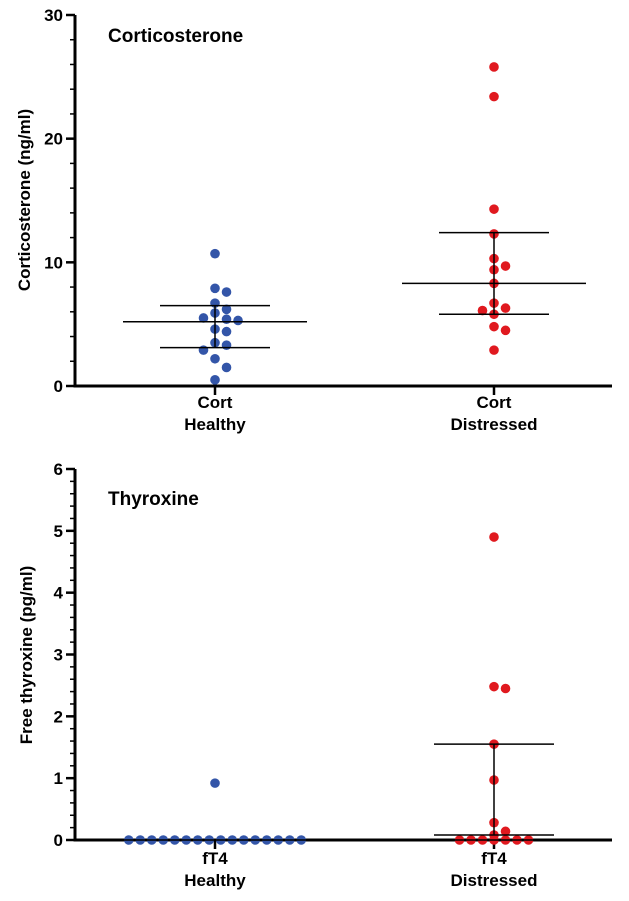  Describe the element at coordinates (53, 15) in the screenshot. I see `cort-y-tick-label: 30` at that location.